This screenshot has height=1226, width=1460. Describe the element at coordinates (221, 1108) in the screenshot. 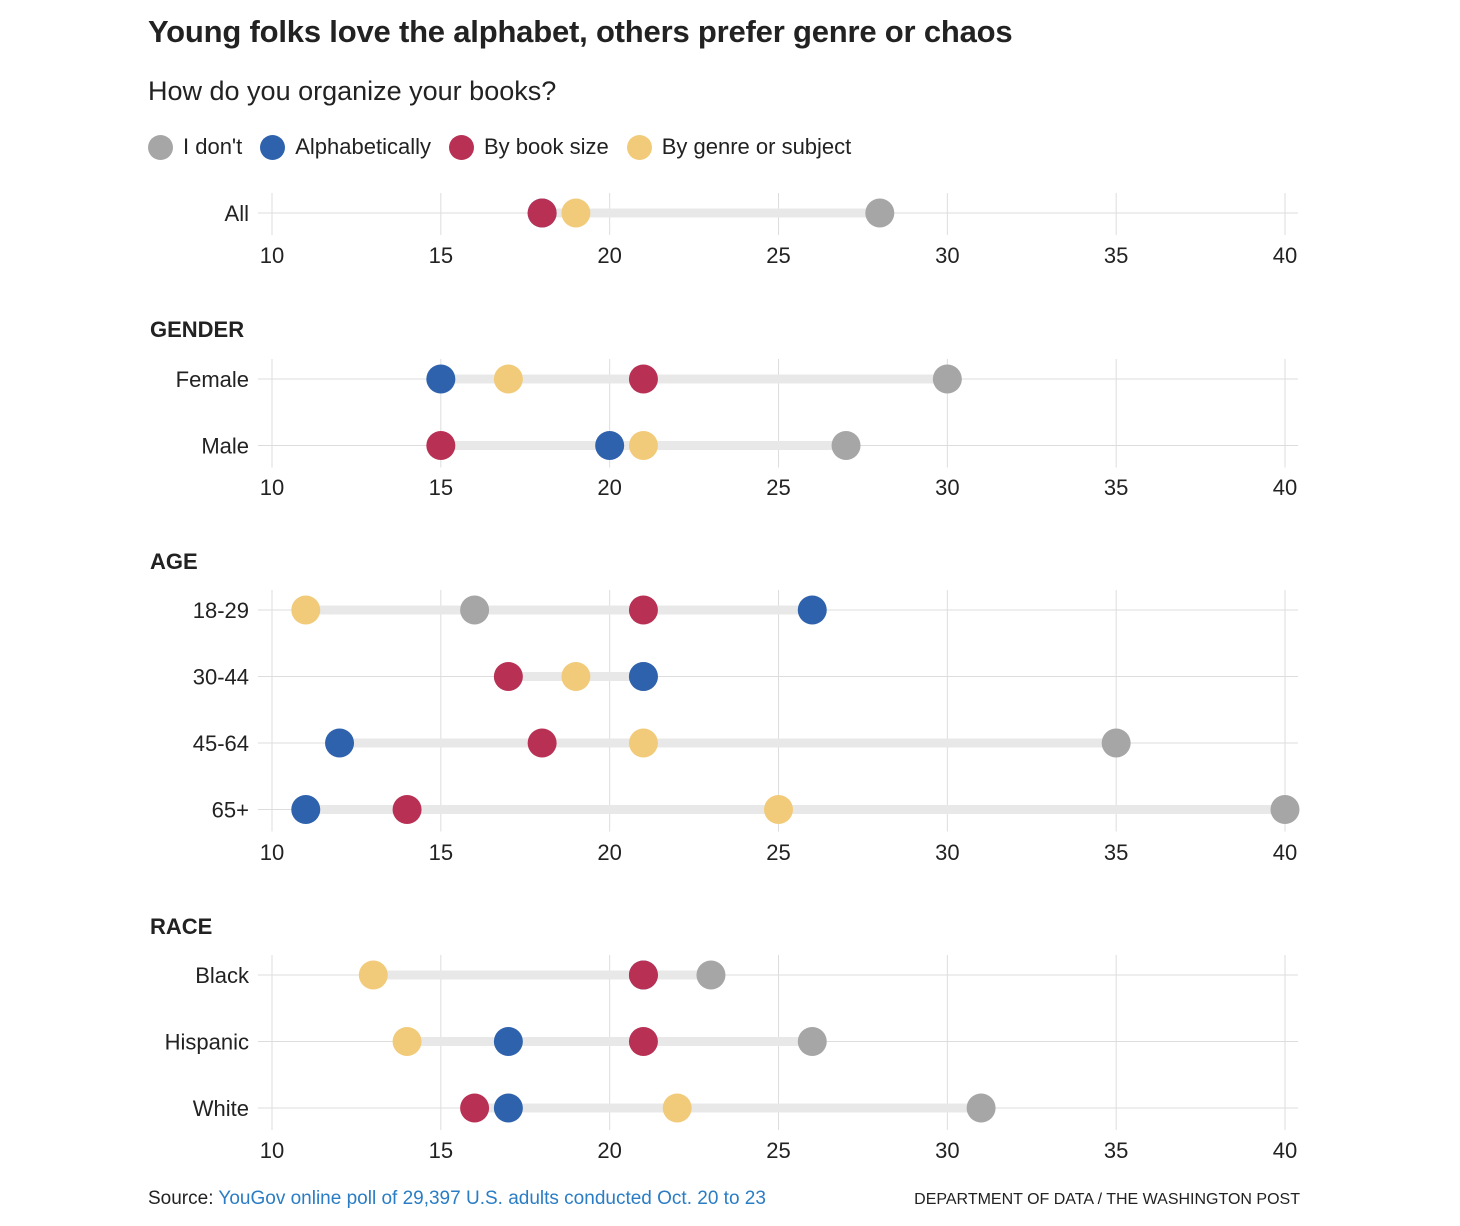

I see `row-label: White` at that location.